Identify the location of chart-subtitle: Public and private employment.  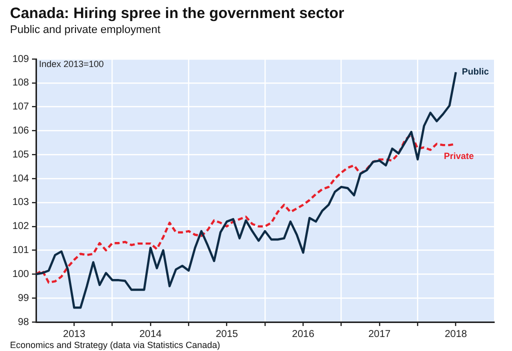
(85, 30).